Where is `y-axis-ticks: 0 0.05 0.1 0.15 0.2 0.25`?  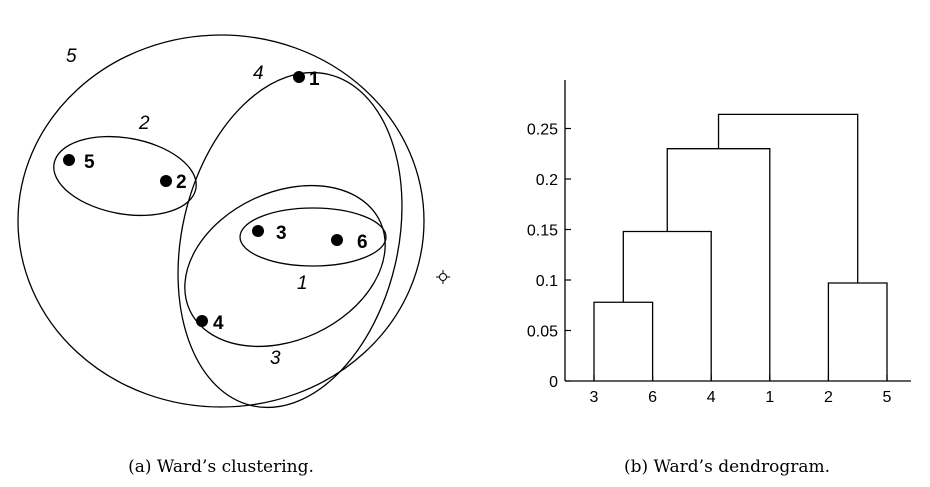 y-axis-ticks: 0 0.05 0.1 0.15 0.2 0.25 is located at coordinates (549, 256).